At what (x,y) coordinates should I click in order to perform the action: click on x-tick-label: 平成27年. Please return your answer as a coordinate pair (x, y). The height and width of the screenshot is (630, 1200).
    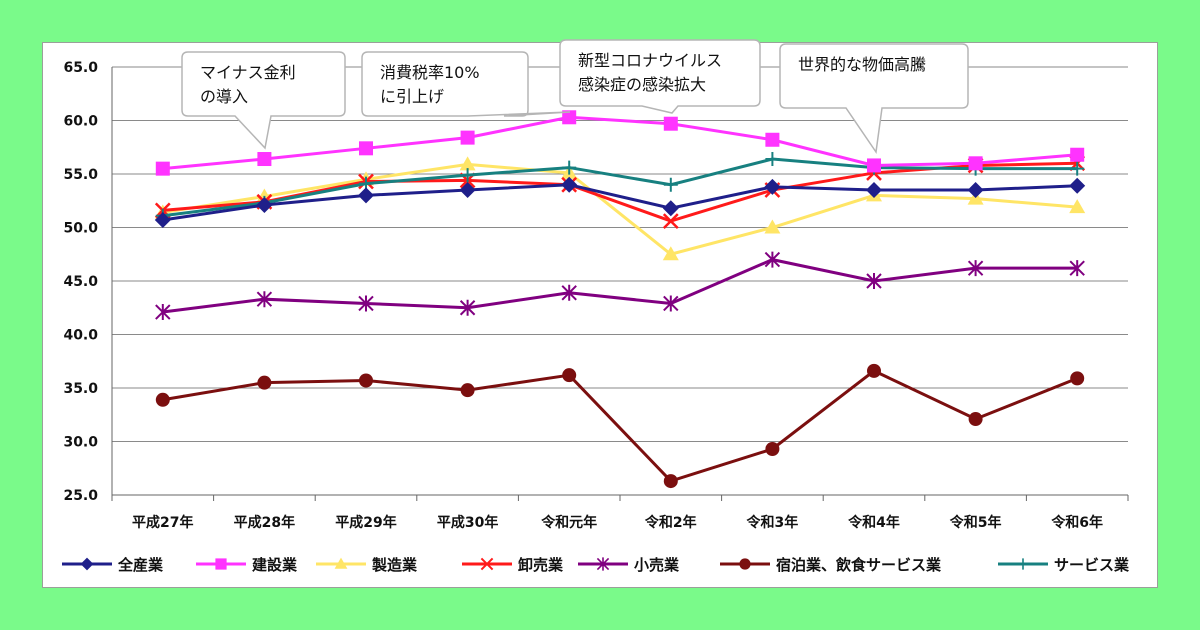
    Looking at the image, I should click on (162, 522).